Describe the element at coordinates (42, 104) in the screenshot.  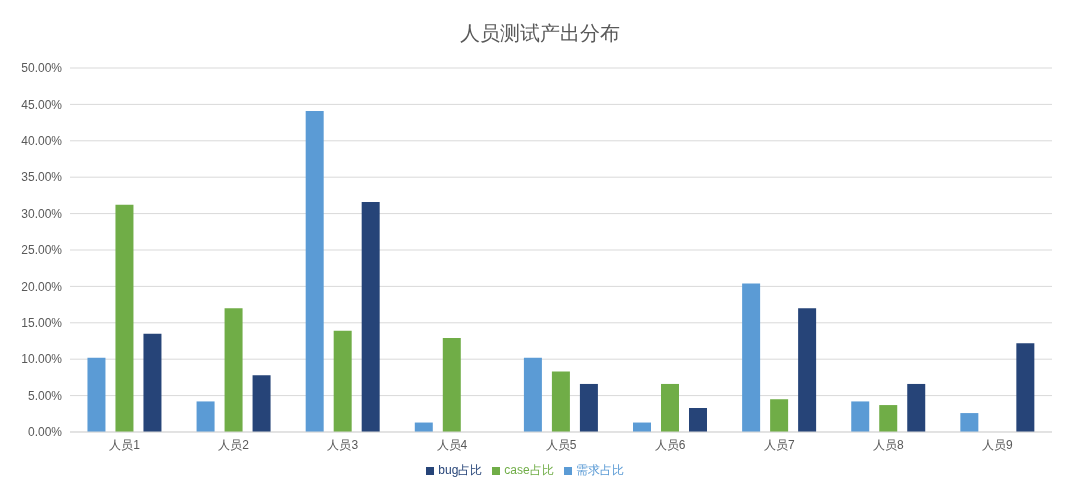
I see `y-tick-label: 45.00%` at that location.